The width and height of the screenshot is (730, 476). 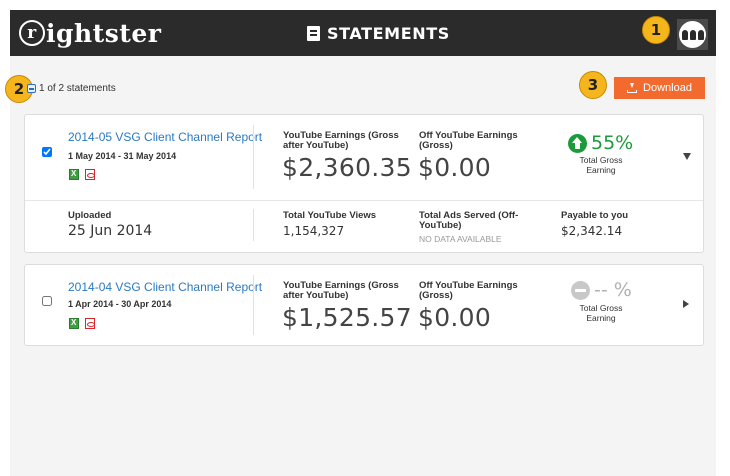 What do you see at coordinates (347, 317) in the screenshot?
I see `yt-earnings-value: $1,525.57` at bounding box center [347, 317].